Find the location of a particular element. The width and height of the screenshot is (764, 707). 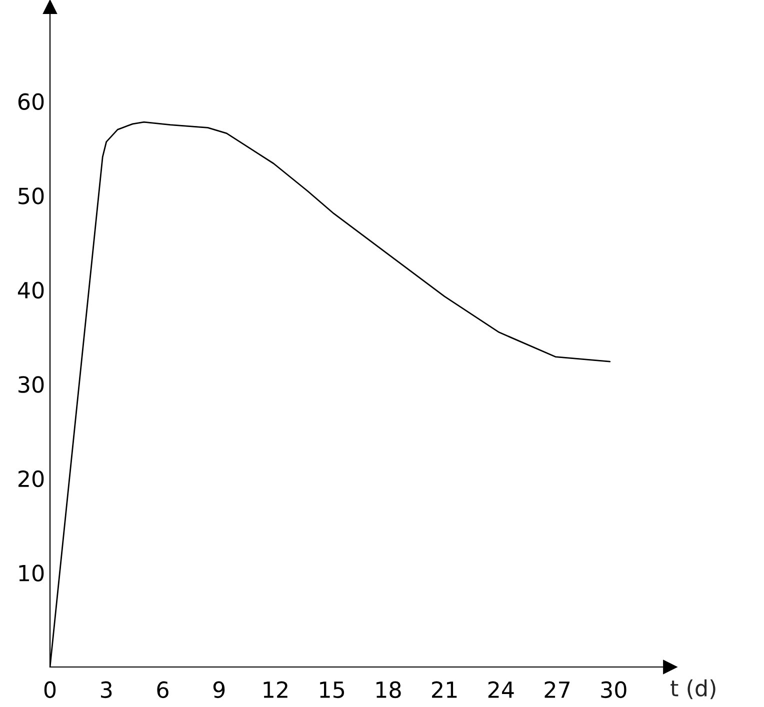

y-tick-label: 40 is located at coordinates (31, 290).